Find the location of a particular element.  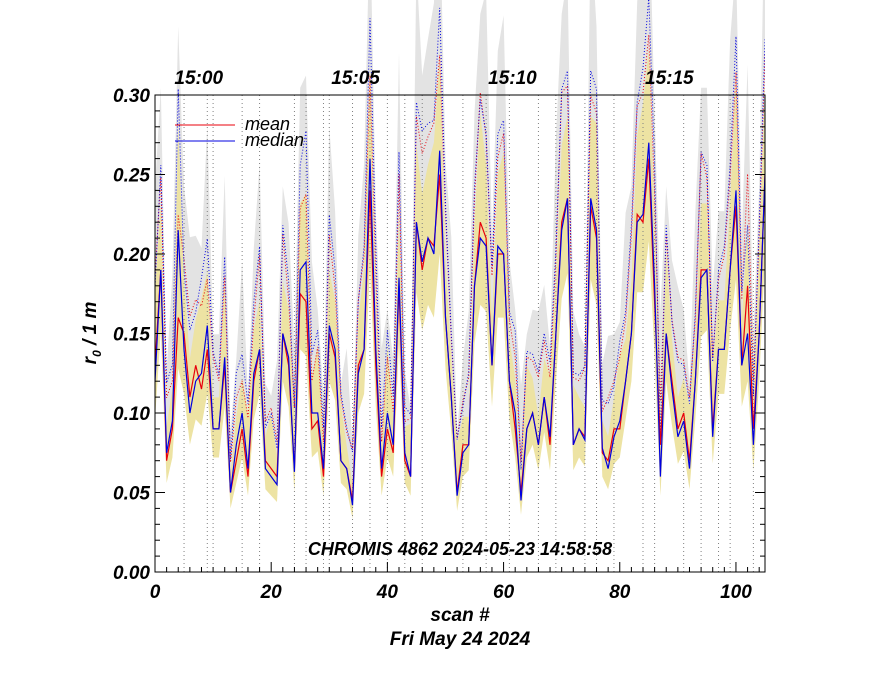

y-axis-title: r0 / 1 m is located at coordinates (92, 333).